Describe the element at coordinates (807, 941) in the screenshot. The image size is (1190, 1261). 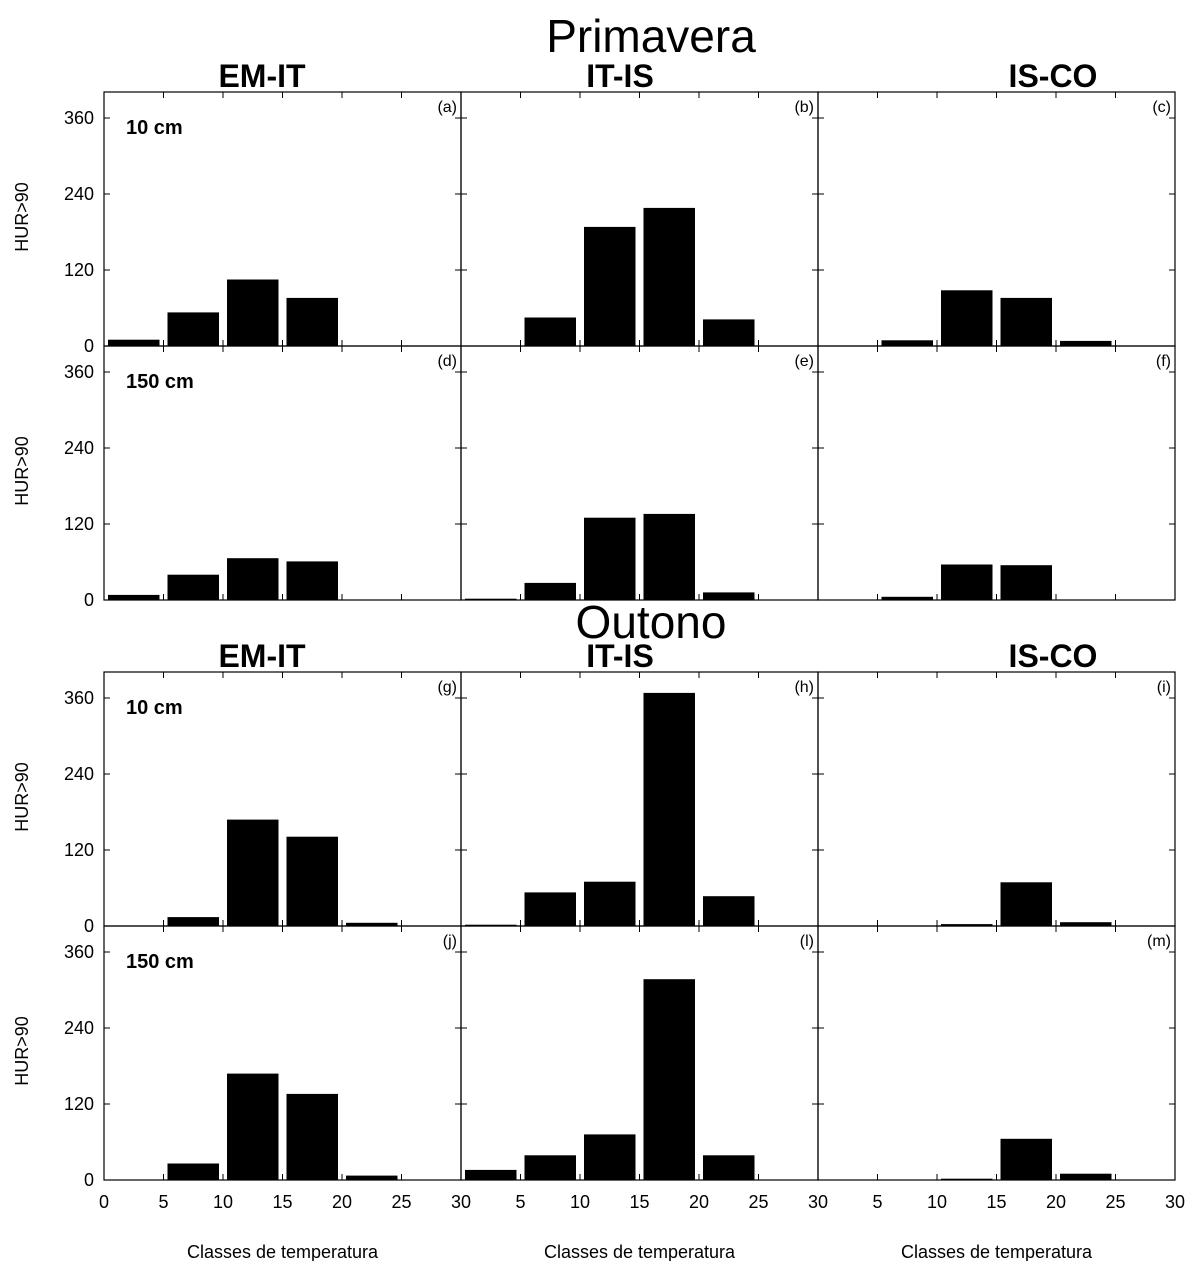
I see `panel-label: (l)` at that location.